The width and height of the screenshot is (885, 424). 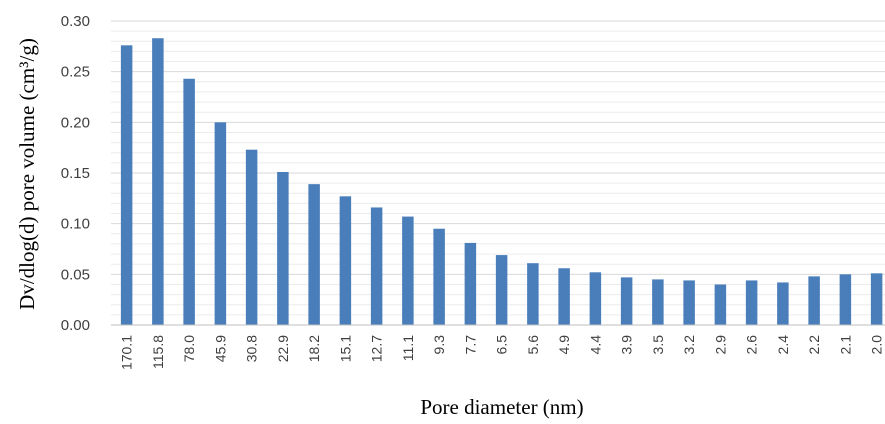 What do you see at coordinates (345, 348) in the screenshot?
I see `x-tick-label: 15.1` at bounding box center [345, 348].